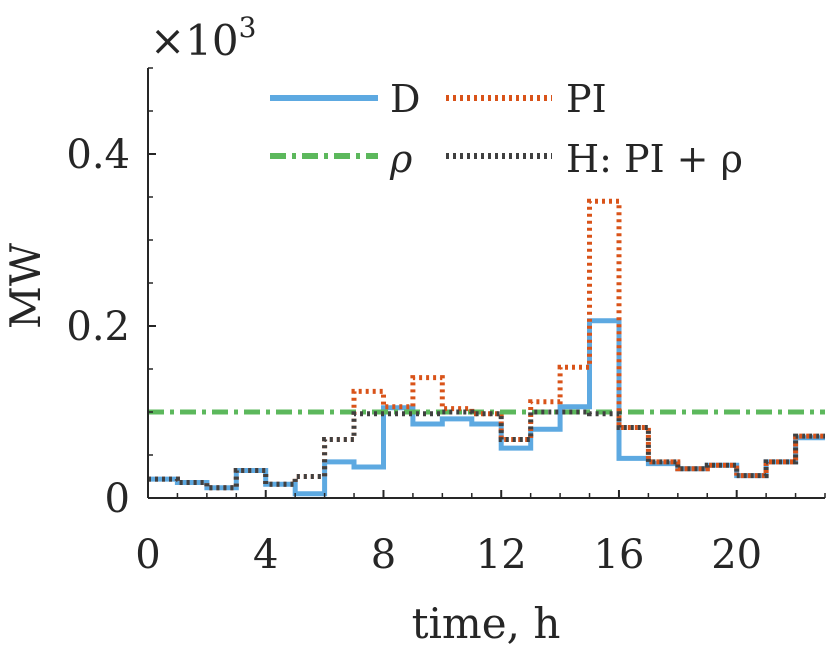  What do you see at coordinates (501, 555) in the screenshot?
I see `x-tick-label: 12` at bounding box center [501, 555].